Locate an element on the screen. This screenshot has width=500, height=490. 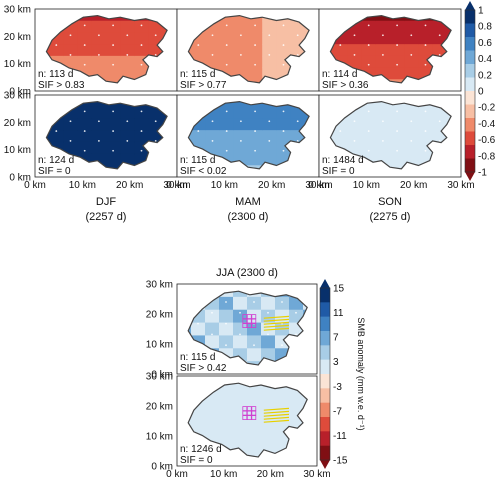
sif-threshold-label: SIF > 0.36 is located at coordinates (345, 85).